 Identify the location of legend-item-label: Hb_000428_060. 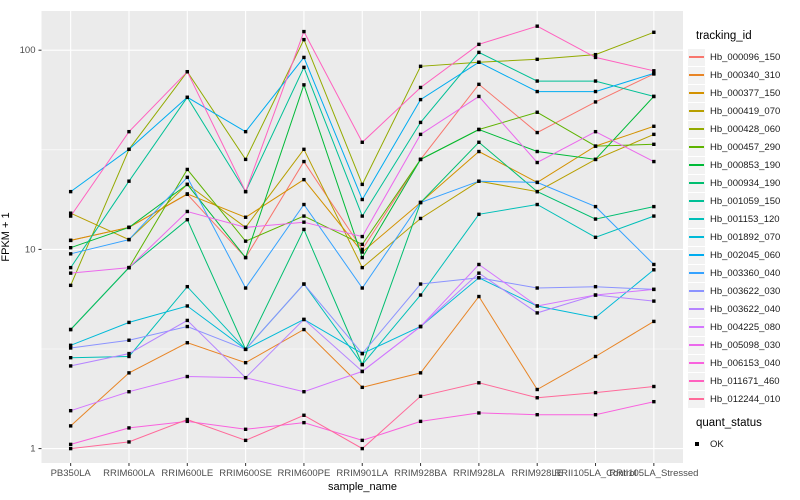
(745, 129).